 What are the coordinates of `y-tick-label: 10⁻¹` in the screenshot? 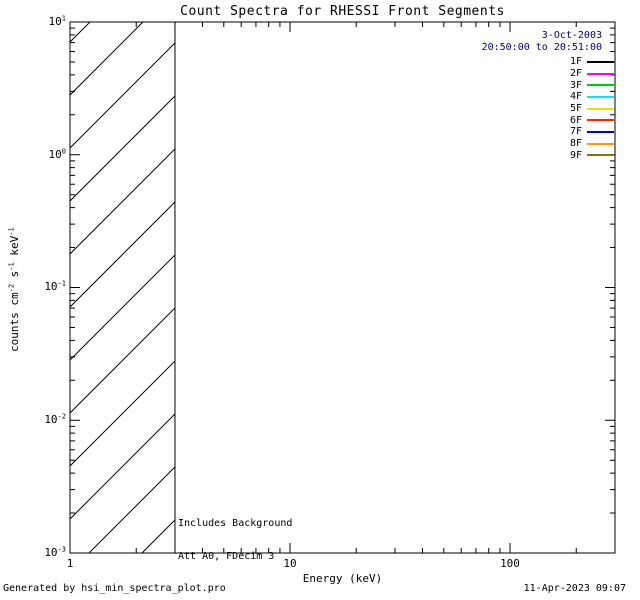 It's located at (55, 286).